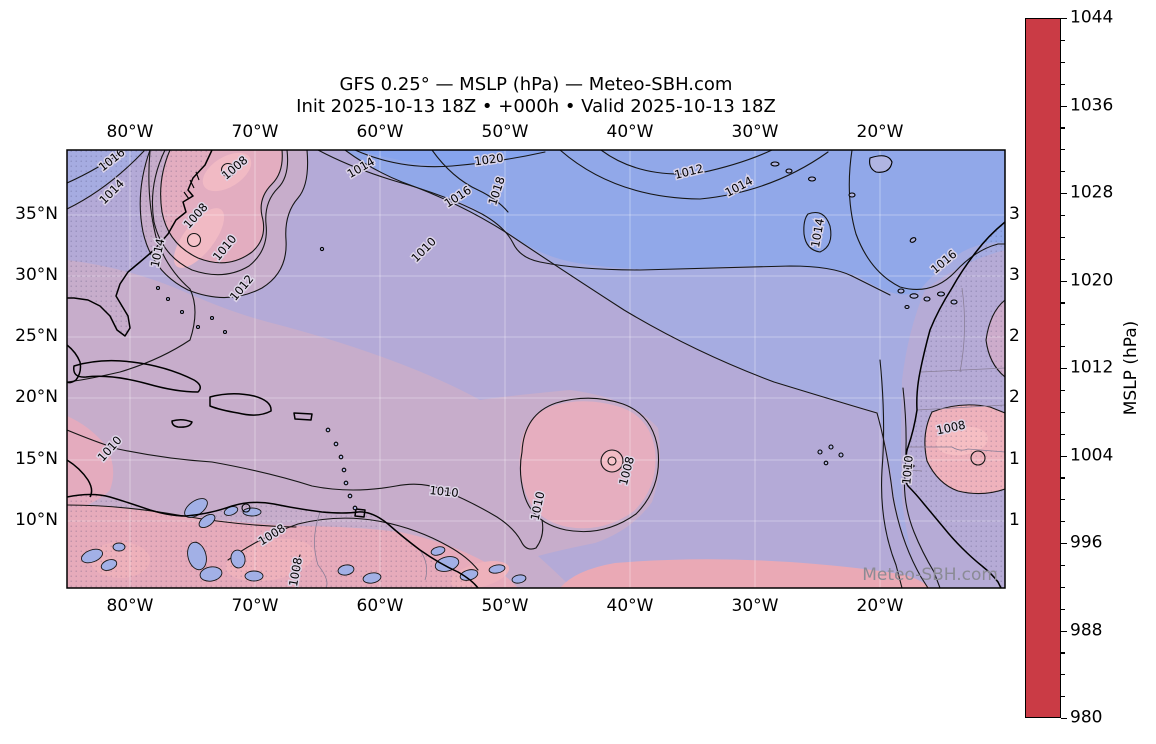 The height and width of the screenshot is (744, 1156). Describe the element at coordinates (1086, 717) in the screenshot. I see `colorbar-tick-label: 980` at that location.